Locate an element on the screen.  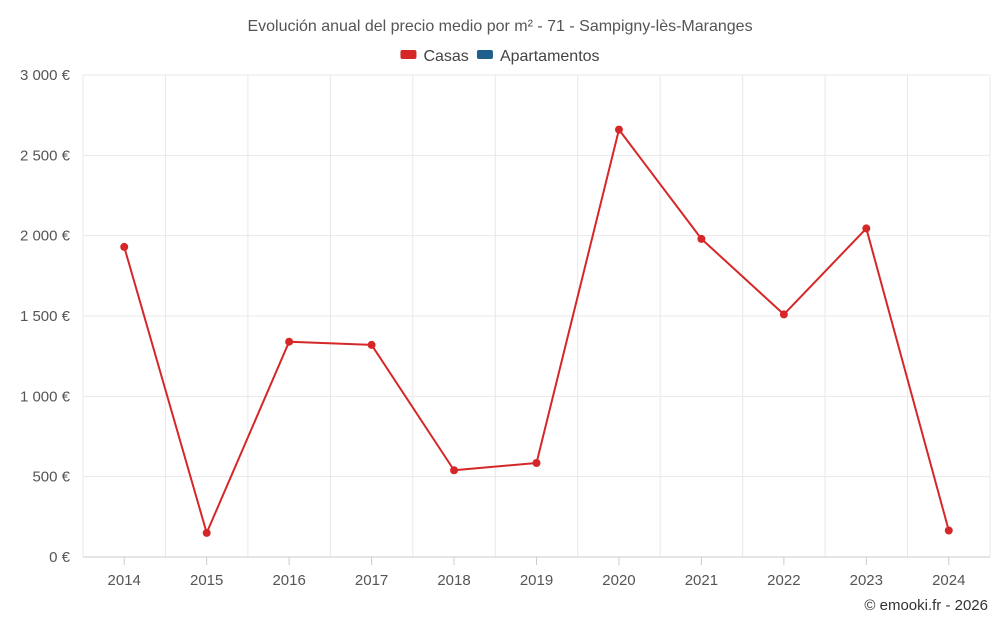
x-tick-label: 2018 is located at coordinates (453, 580).